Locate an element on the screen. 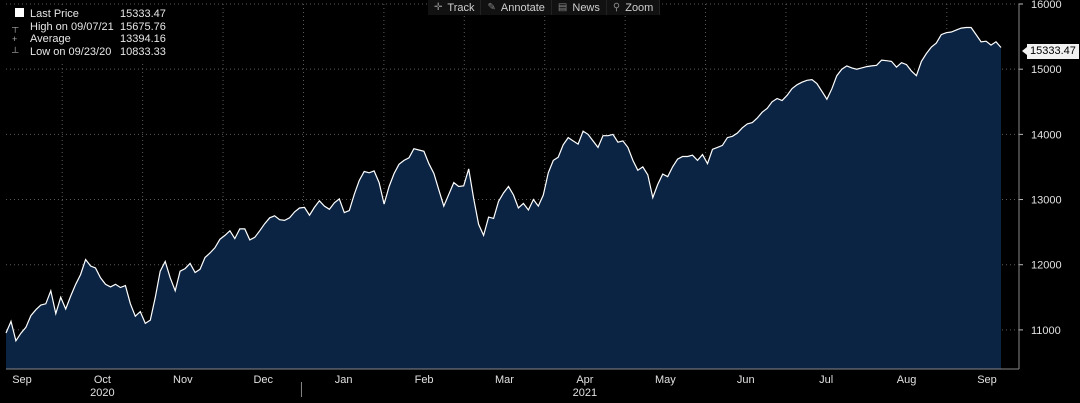  x-tick-label: Oct is located at coordinates (102, 380).